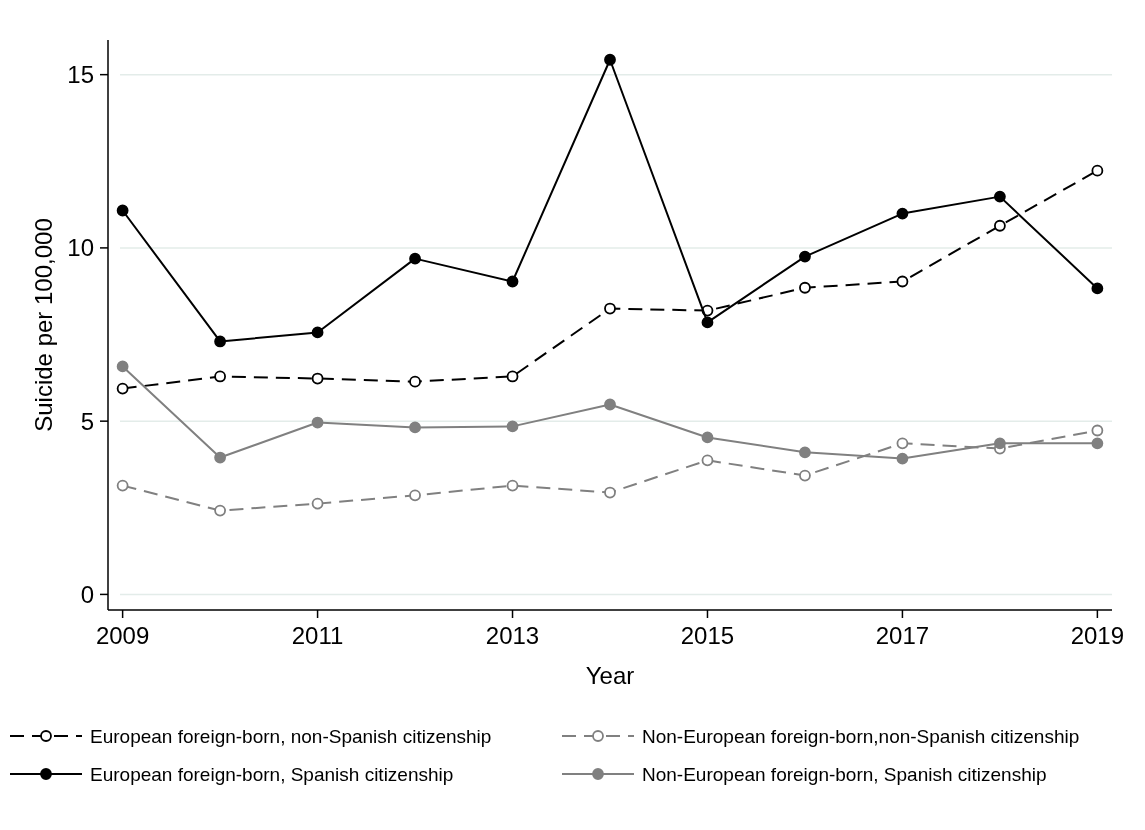  Describe the element at coordinates (80, 248) in the screenshot. I see `y-tick-label: 10` at that location.